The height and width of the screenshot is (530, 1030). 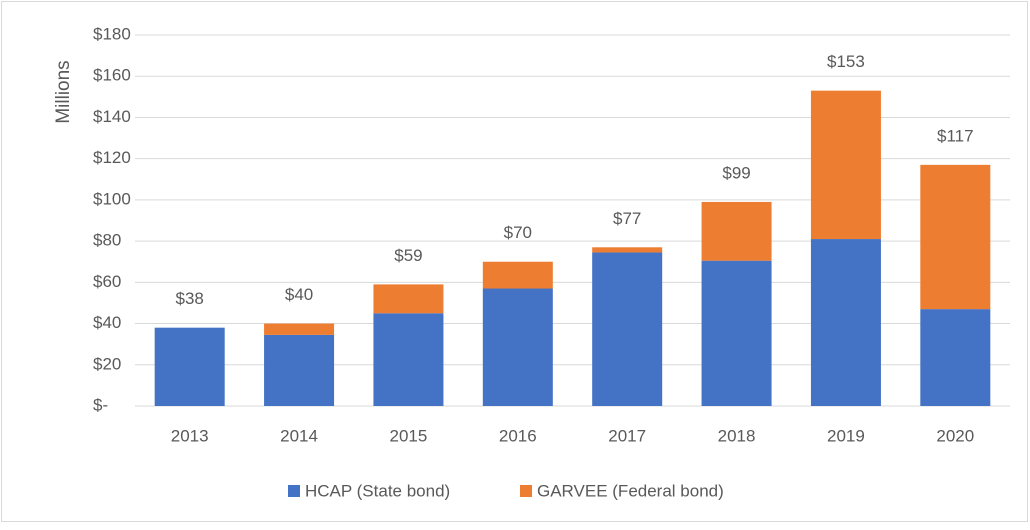 What do you see at coordinates (955, 135) in the screenshot?
I see `total-label: $117` at bounding box center [955, 135].